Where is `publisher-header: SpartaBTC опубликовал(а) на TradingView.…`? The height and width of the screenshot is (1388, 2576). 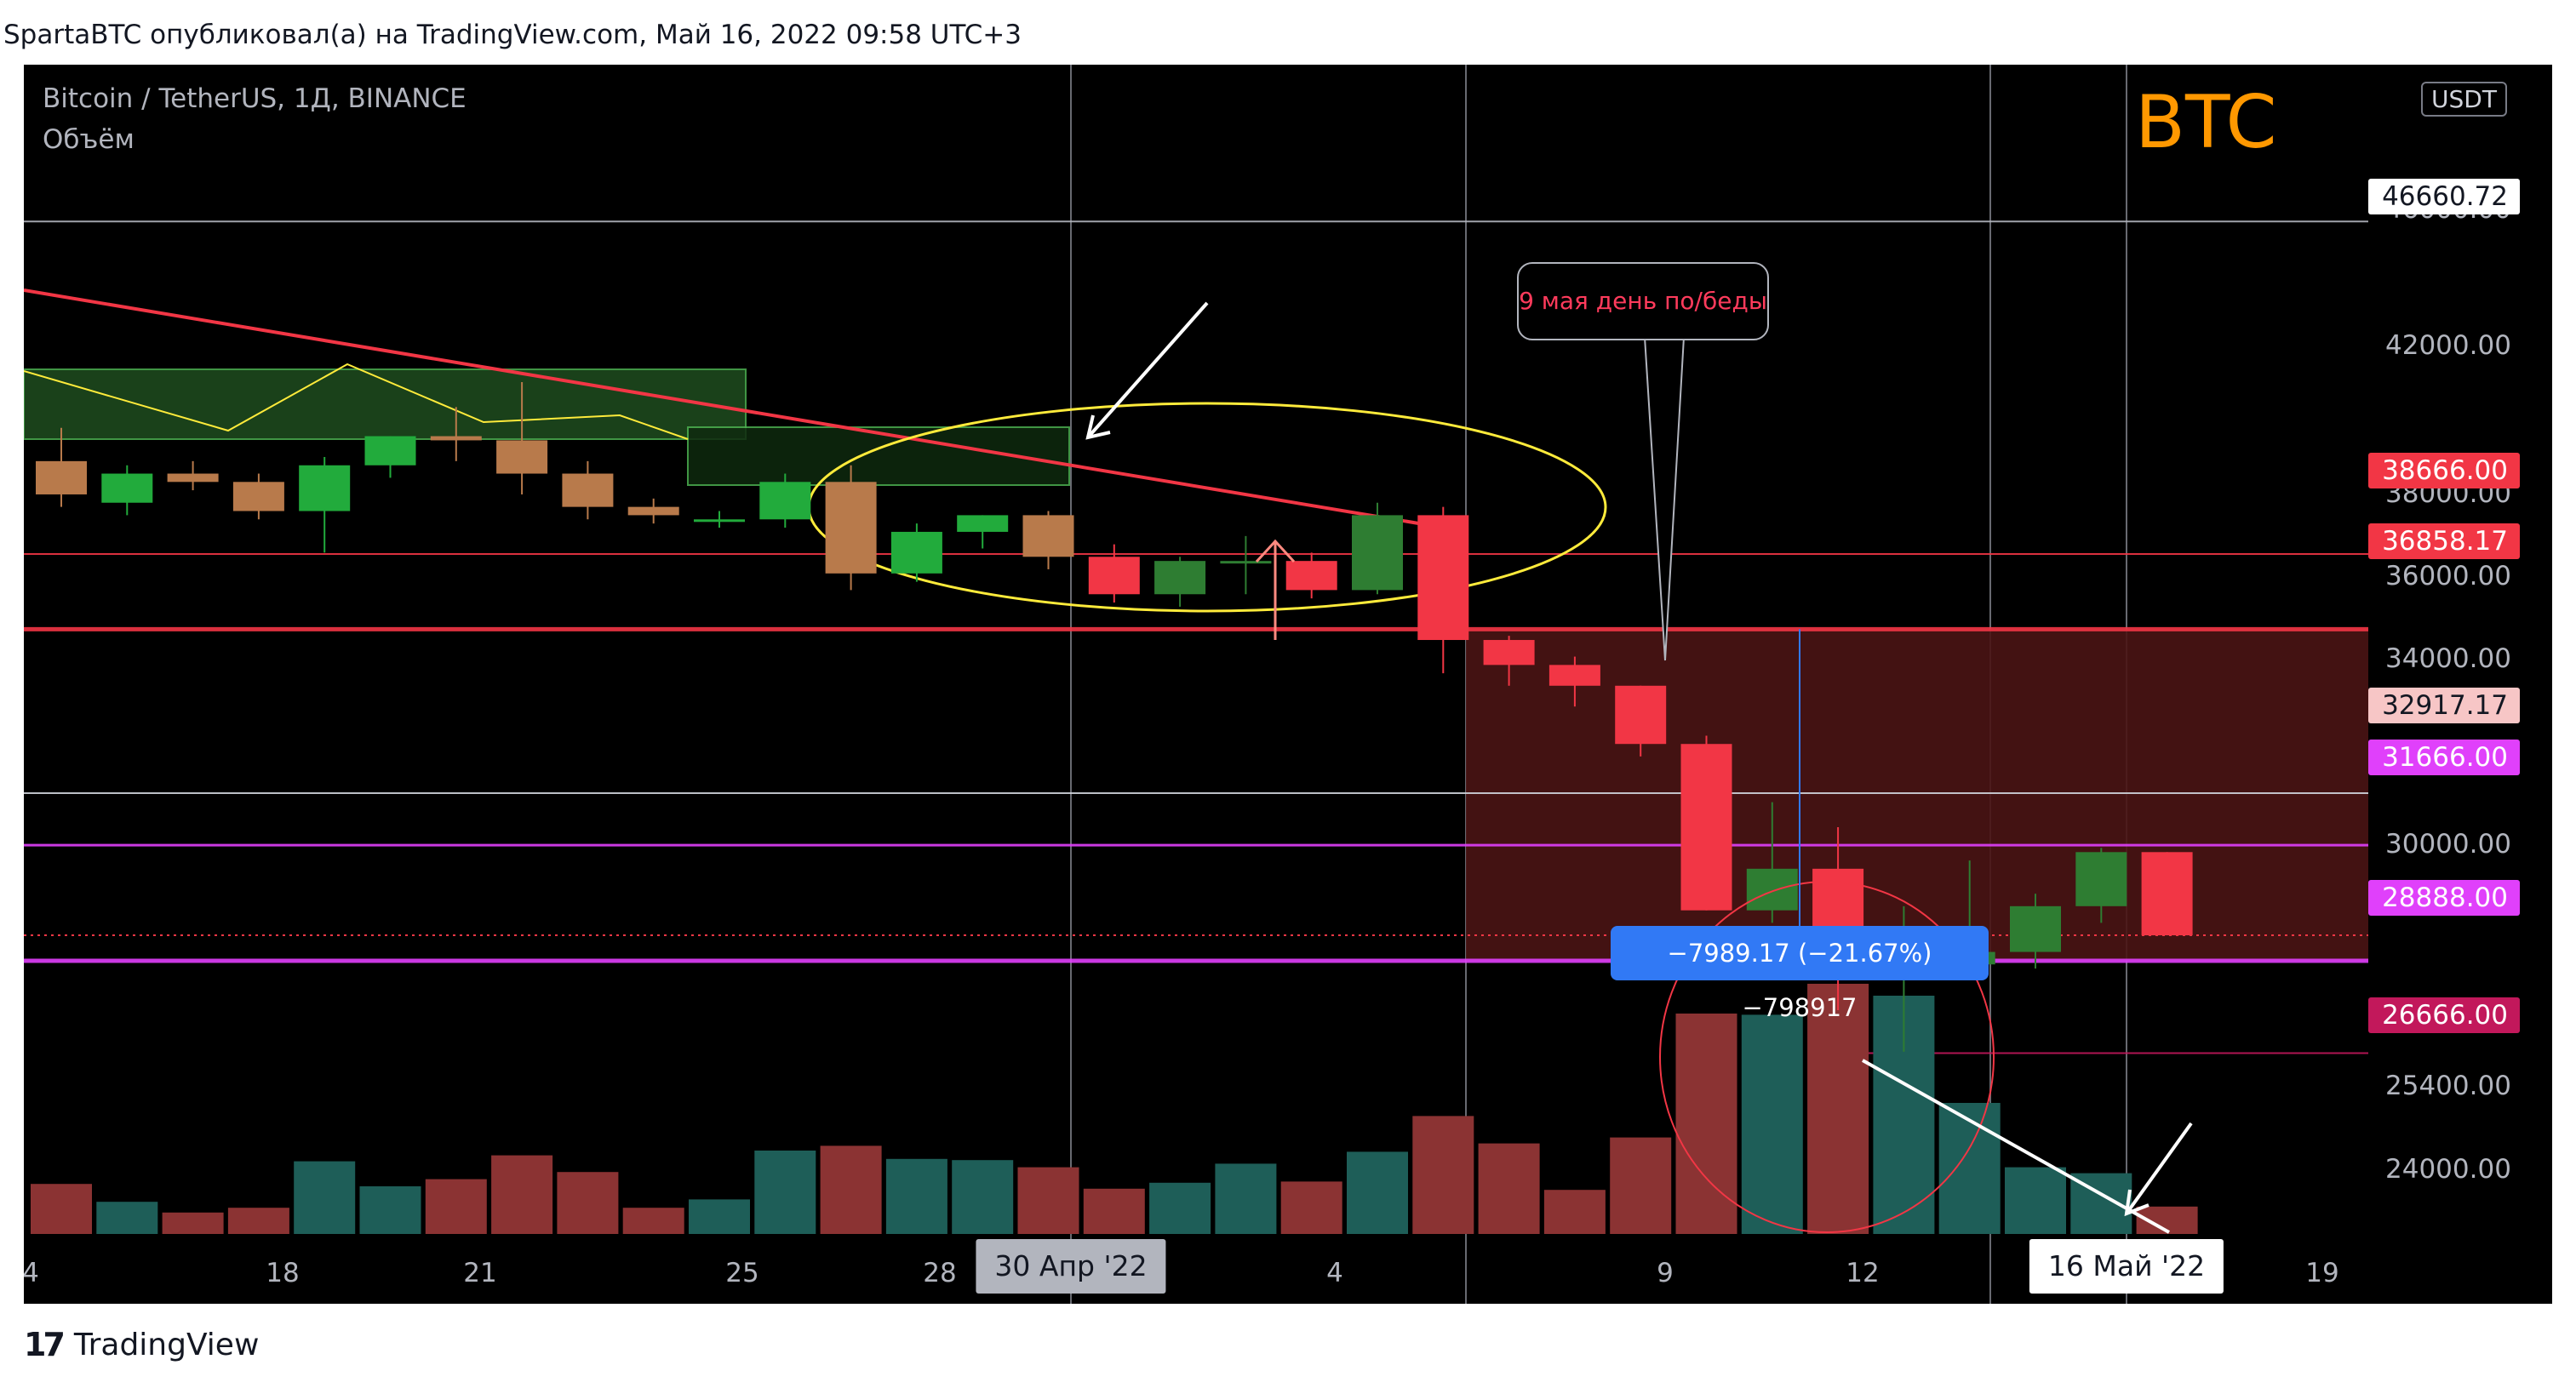
publisher-header: SpartaBTC опубликовал(а) на TradingView.… is located at coordinates (512, 35).